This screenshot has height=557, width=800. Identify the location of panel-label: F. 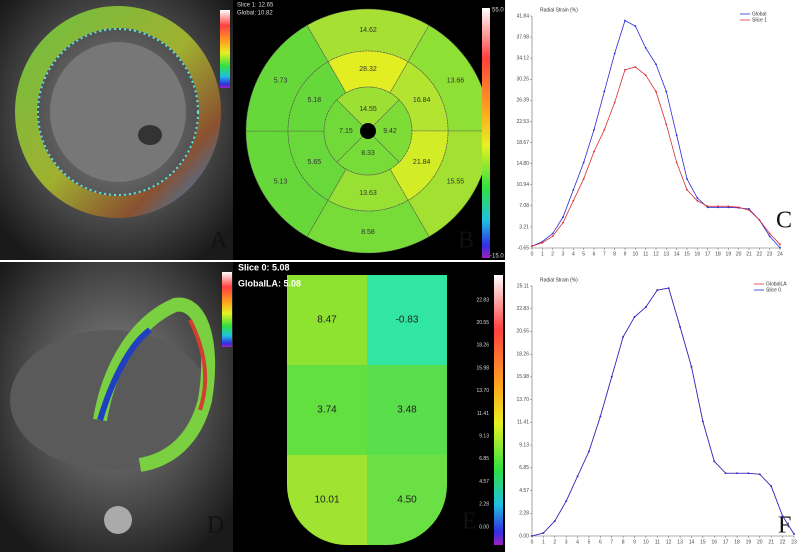
(784, 526).